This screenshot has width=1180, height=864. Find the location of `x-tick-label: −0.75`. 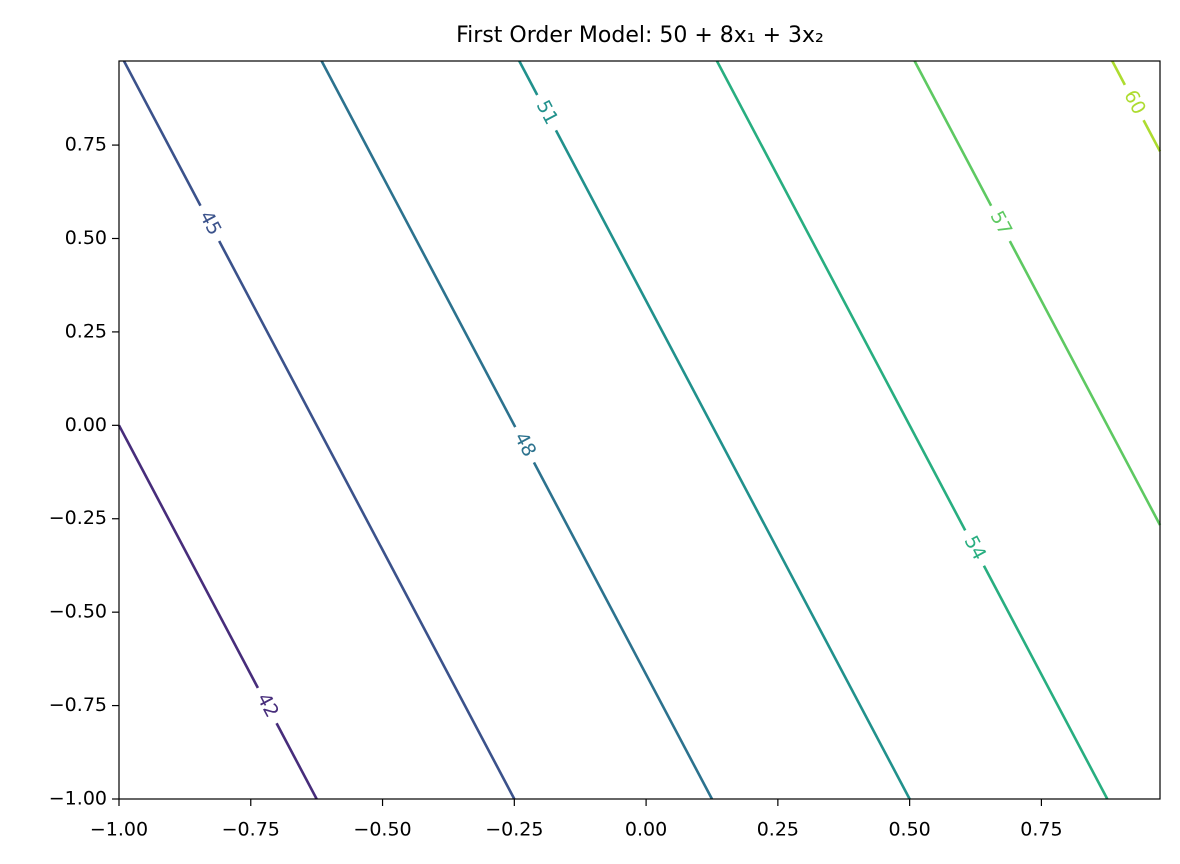

x-tick-label: −0.75 is located at coordinates (251, 830).